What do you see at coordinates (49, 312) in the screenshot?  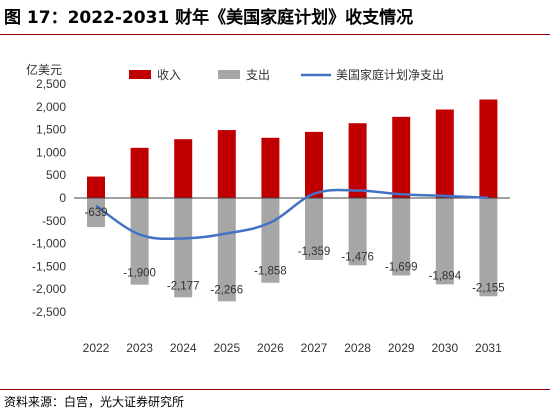 I see `y-tick-label: -2,500` at bounding box center [49, 312].